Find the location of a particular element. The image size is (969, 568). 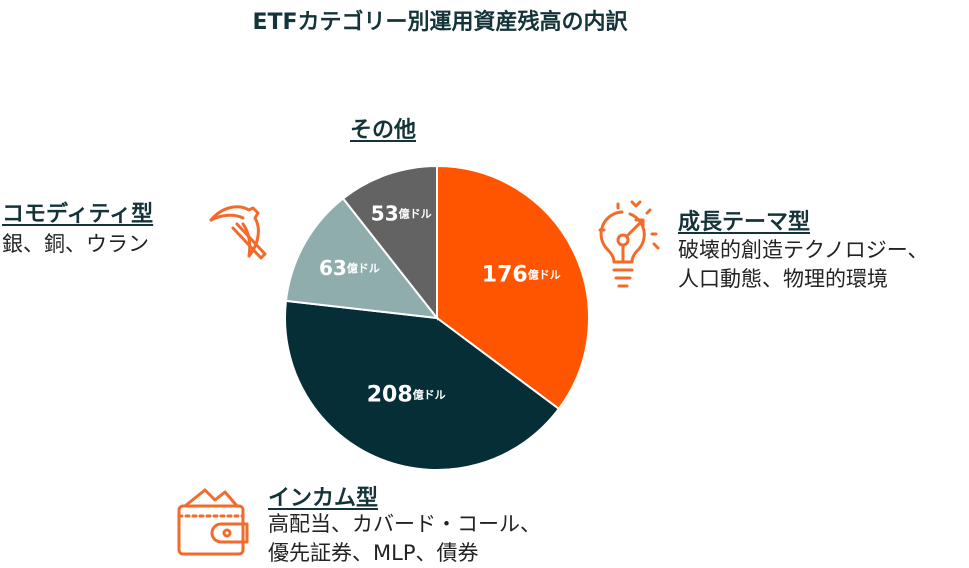

category-desc-income-line2: 優先証券、MLP、債券 is located at coordinates (373, 553).